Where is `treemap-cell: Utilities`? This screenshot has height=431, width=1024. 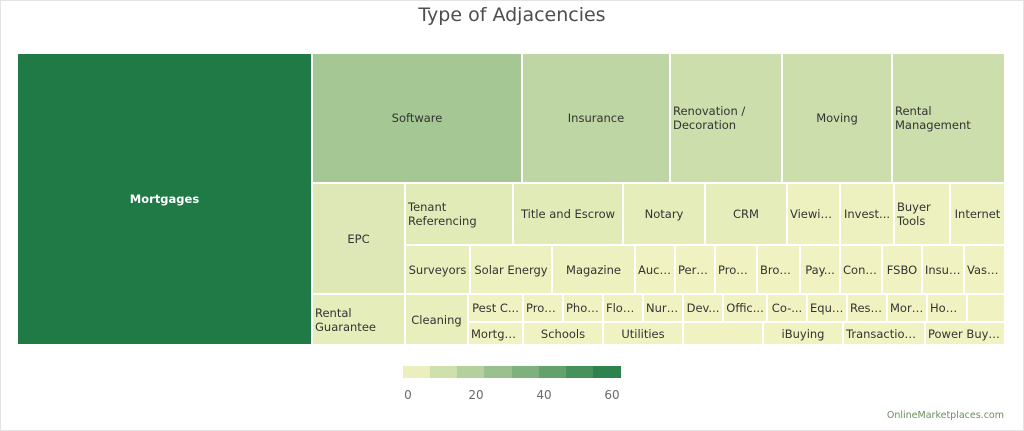
treemap-cell: Utilities is located at coordinates (643, 333).